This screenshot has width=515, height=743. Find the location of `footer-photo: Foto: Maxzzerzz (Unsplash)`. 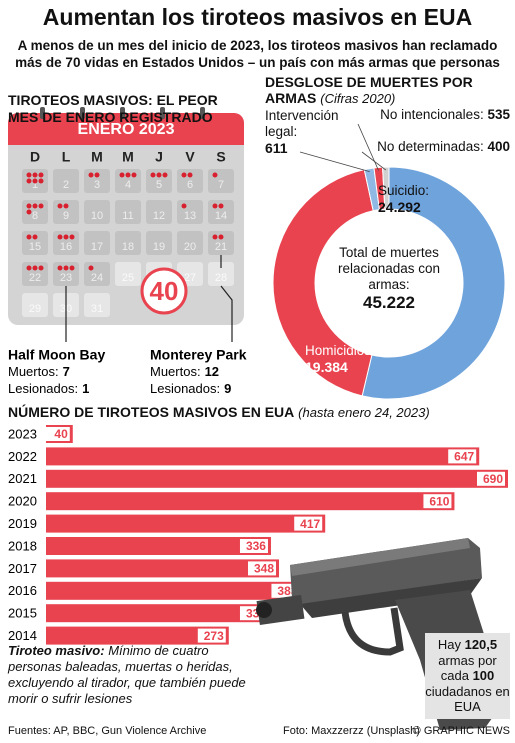

footer-photo: Foto: Maxzzerzz (Unsplash) is located at coordinates (351, 731).